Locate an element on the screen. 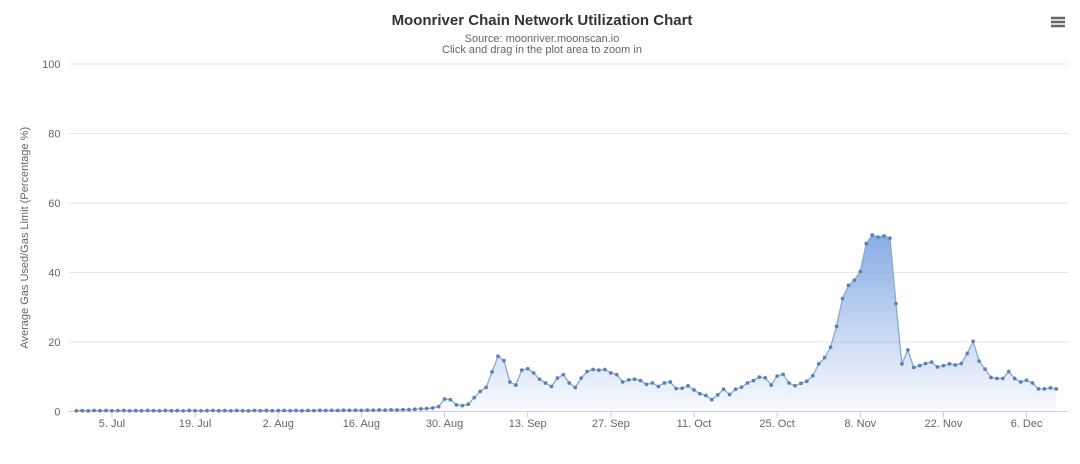 Image resolution: width=1080 pixels, height=464 pixels. svg-text: 5. Jul is located at coordinates (112, 424).